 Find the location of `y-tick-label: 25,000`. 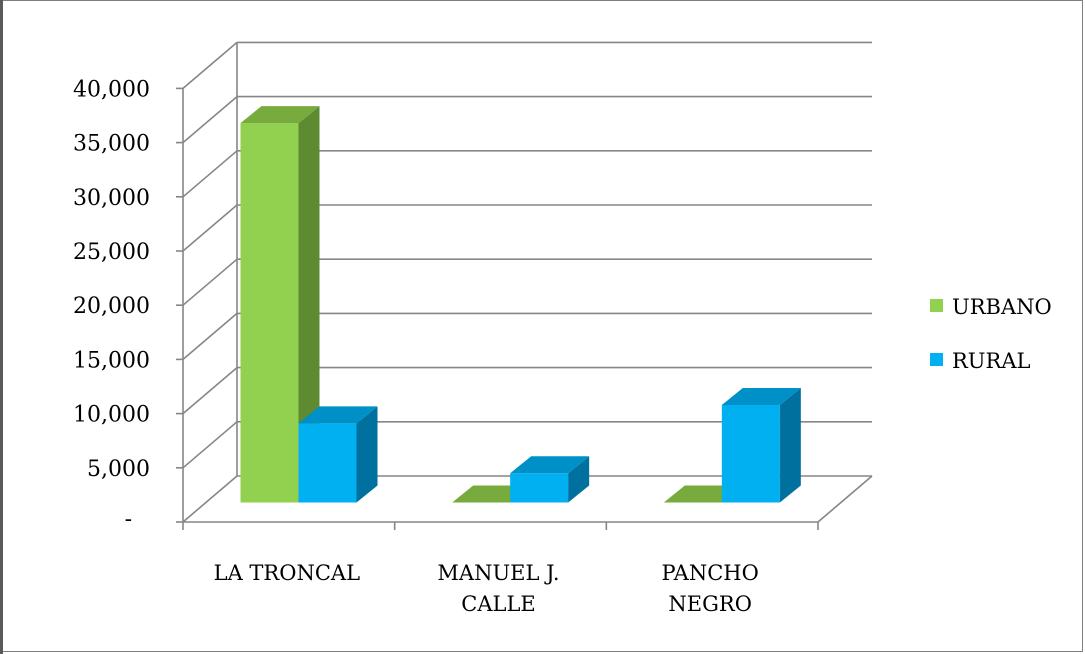

y-tick-label: 25,000 is located at coordinates (111, 252).